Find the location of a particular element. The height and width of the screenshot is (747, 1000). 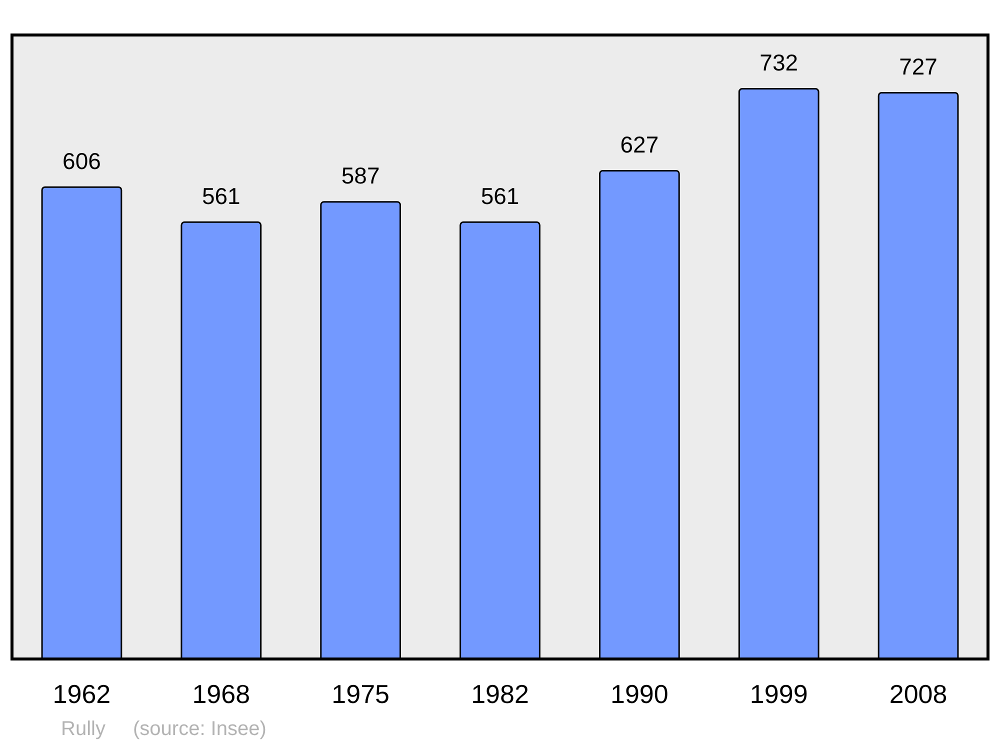

data-label: 727 is located at coordinates (918, 66).